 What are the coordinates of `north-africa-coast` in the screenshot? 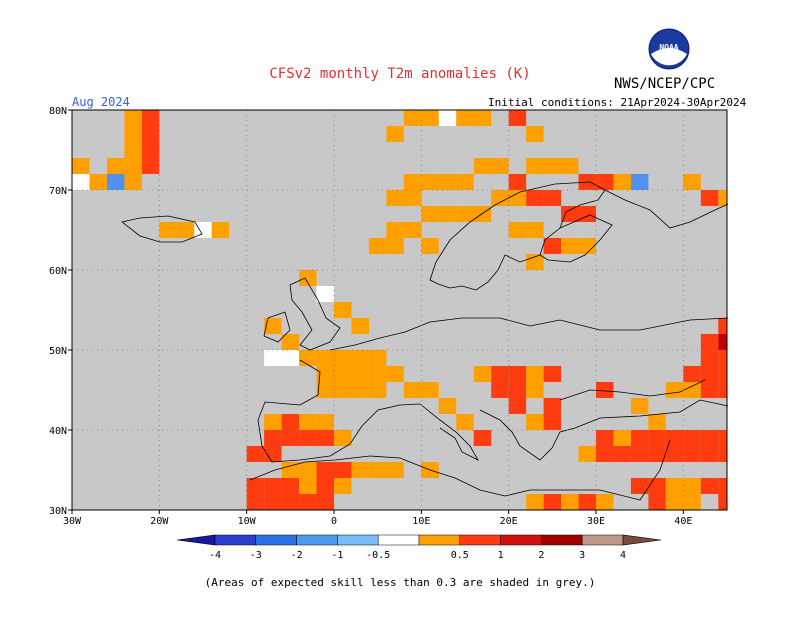 It's located at (460, 470).